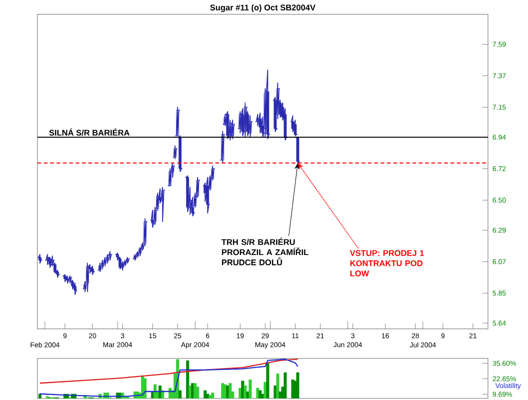 This screenshot has height=400, width=528. Describe the element at coordinates (89, 132) in the screenshot. I see `ref-line-label: SILNÁ S/R BARIÉRA` at that location.